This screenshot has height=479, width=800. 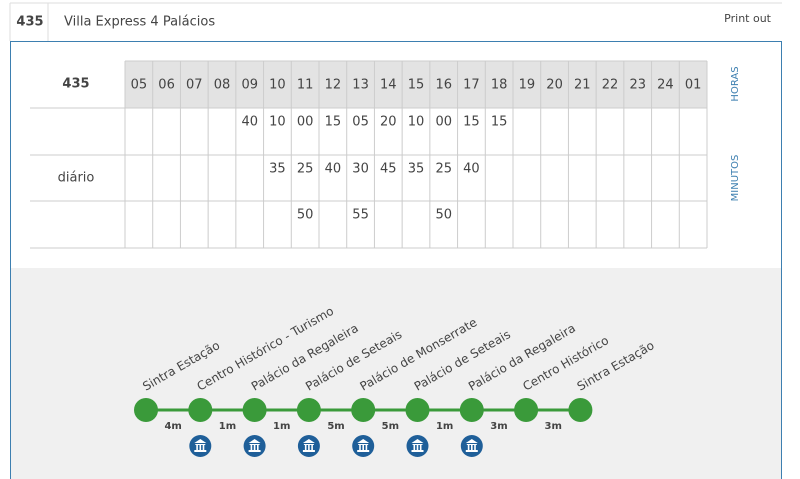 I want to click on print-link: Print out, so click(x=748, y=18).